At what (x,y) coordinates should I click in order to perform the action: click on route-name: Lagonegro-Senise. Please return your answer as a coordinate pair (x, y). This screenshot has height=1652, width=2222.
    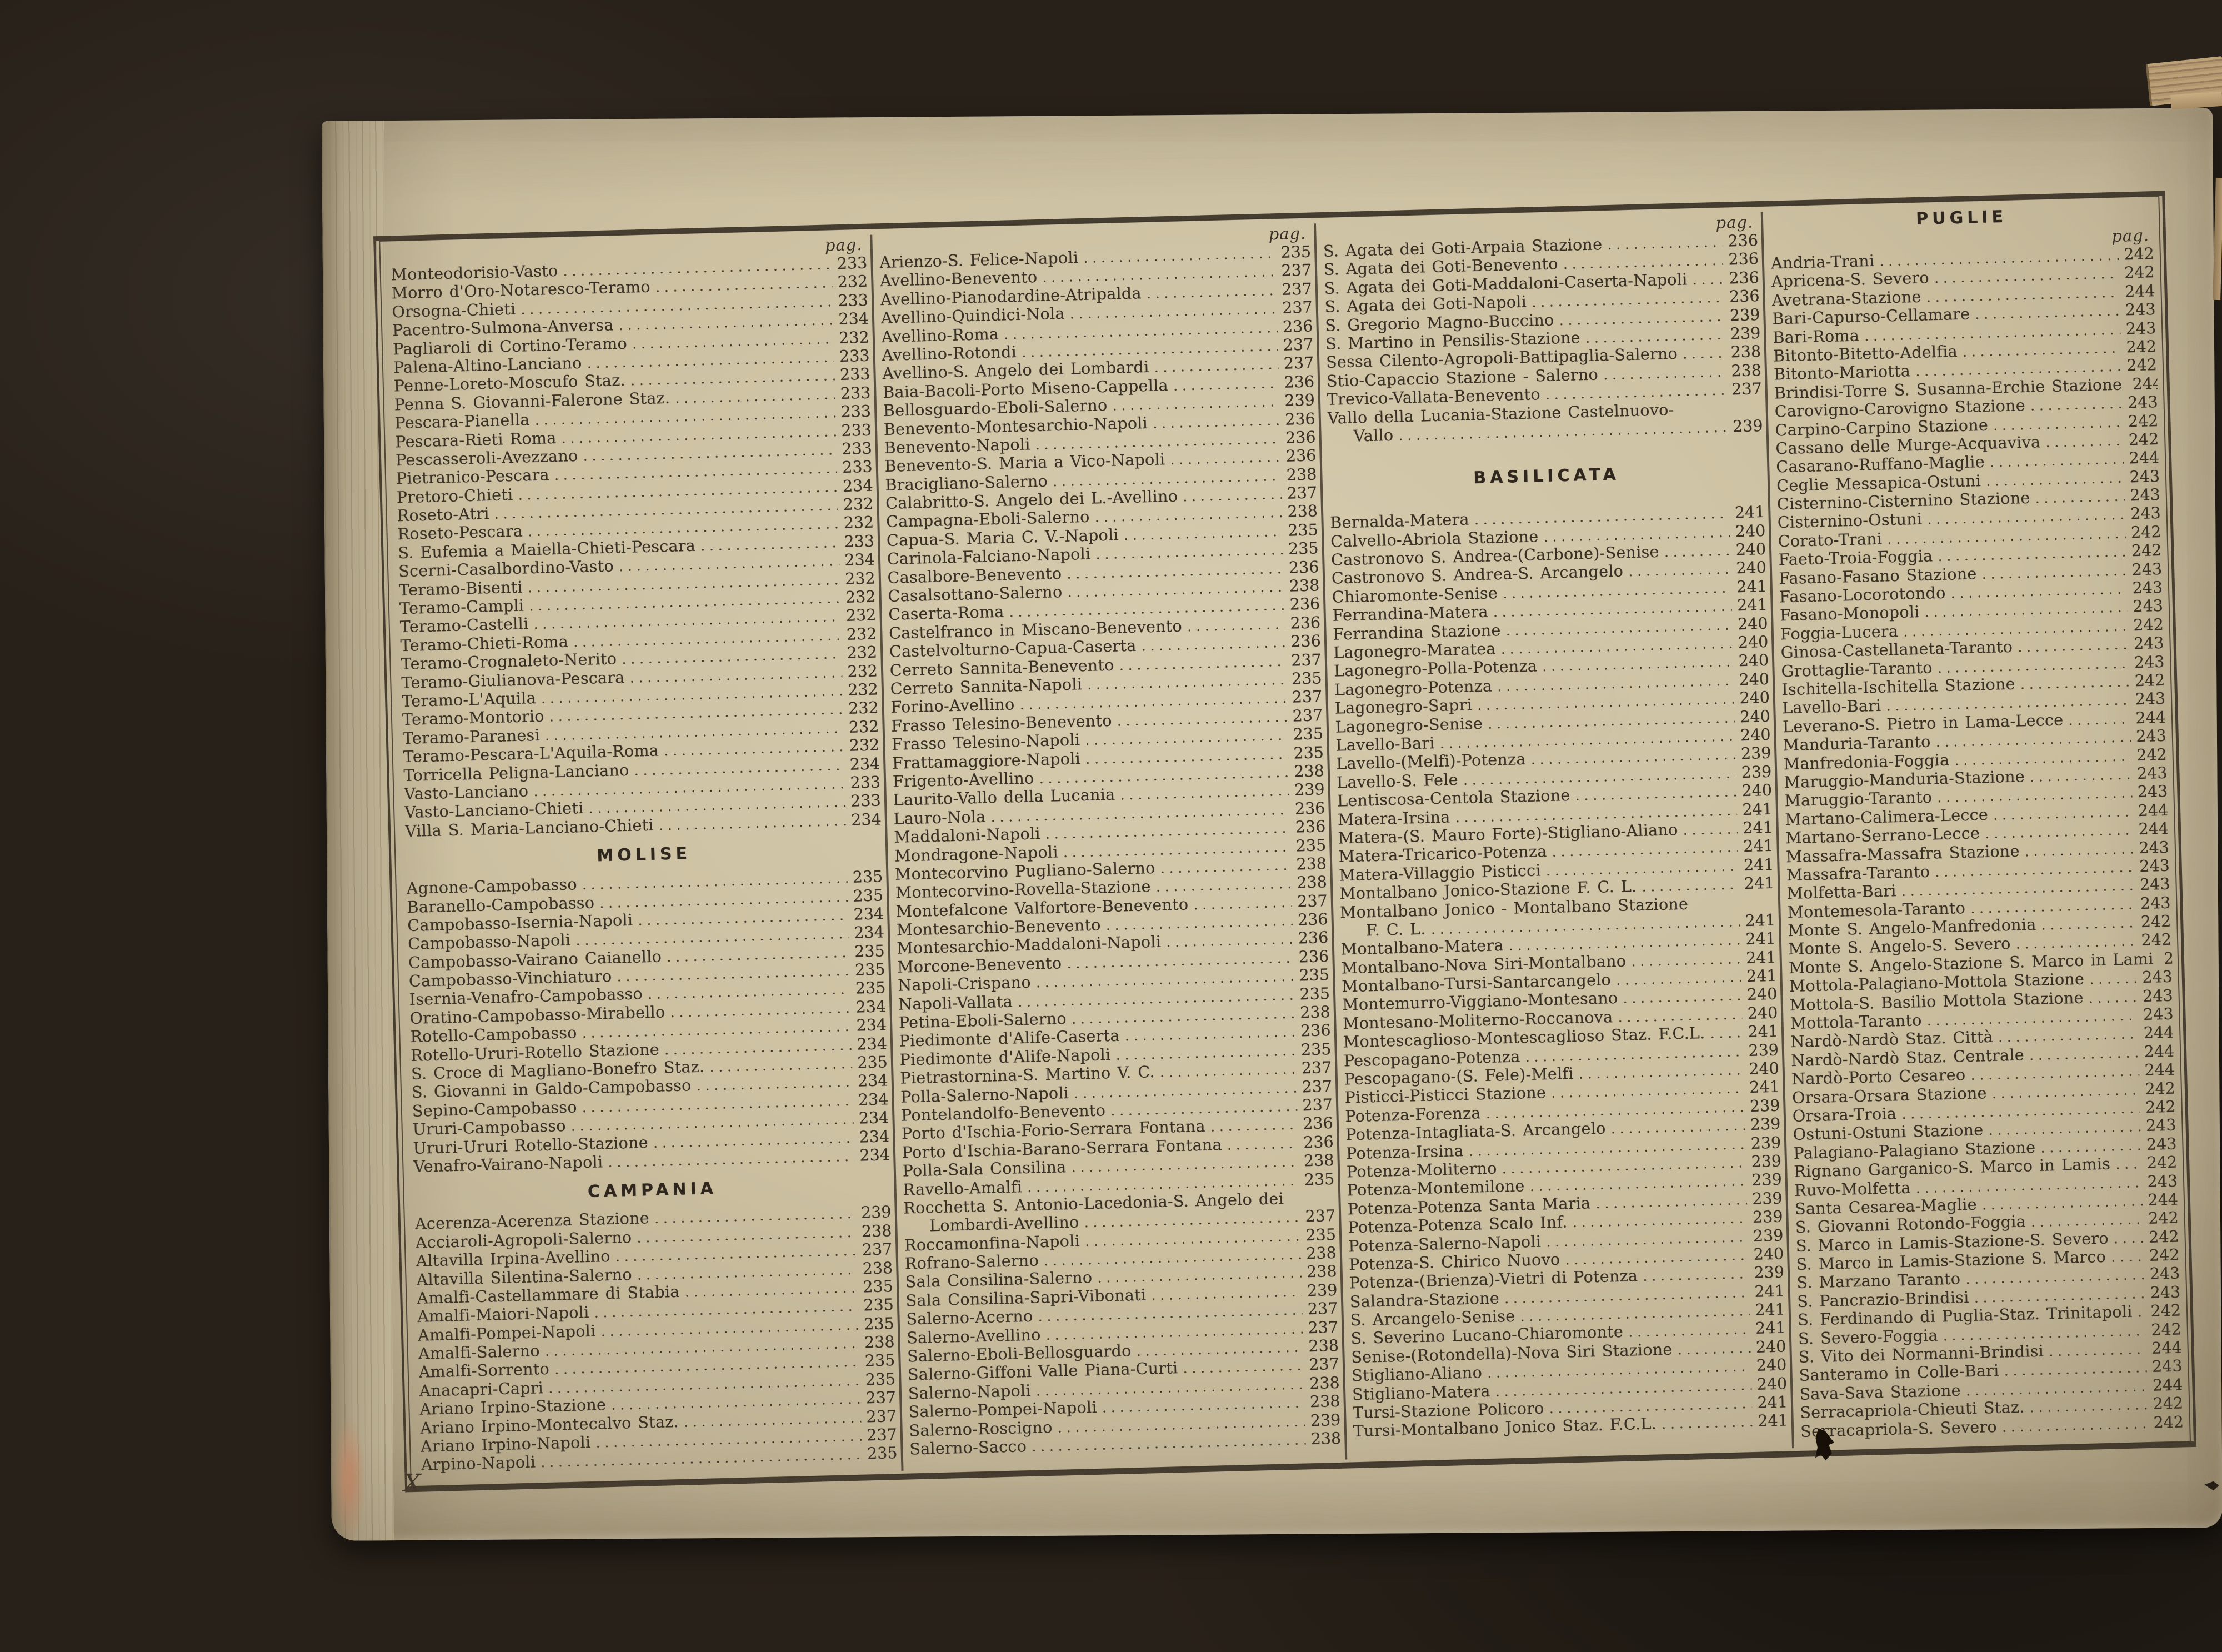
    Looking at the image, I should click on (1409, 725).